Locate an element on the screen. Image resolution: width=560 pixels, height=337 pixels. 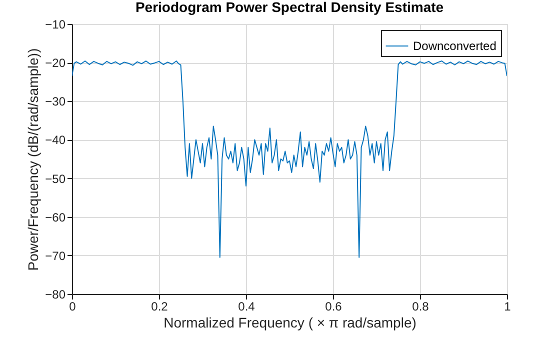
chart-title: Periodogram Power Spectral Density Estimate is located at coordinates (289, 7).